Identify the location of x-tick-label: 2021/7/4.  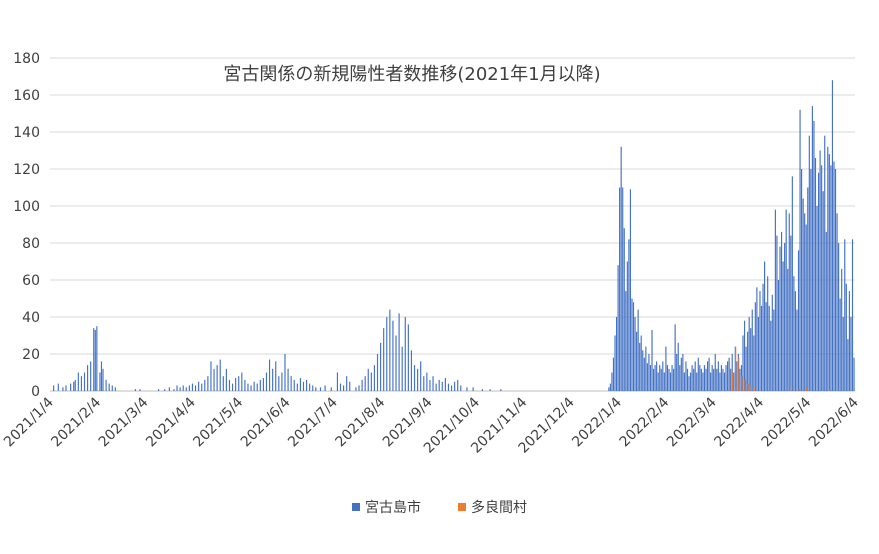
(313, 422).